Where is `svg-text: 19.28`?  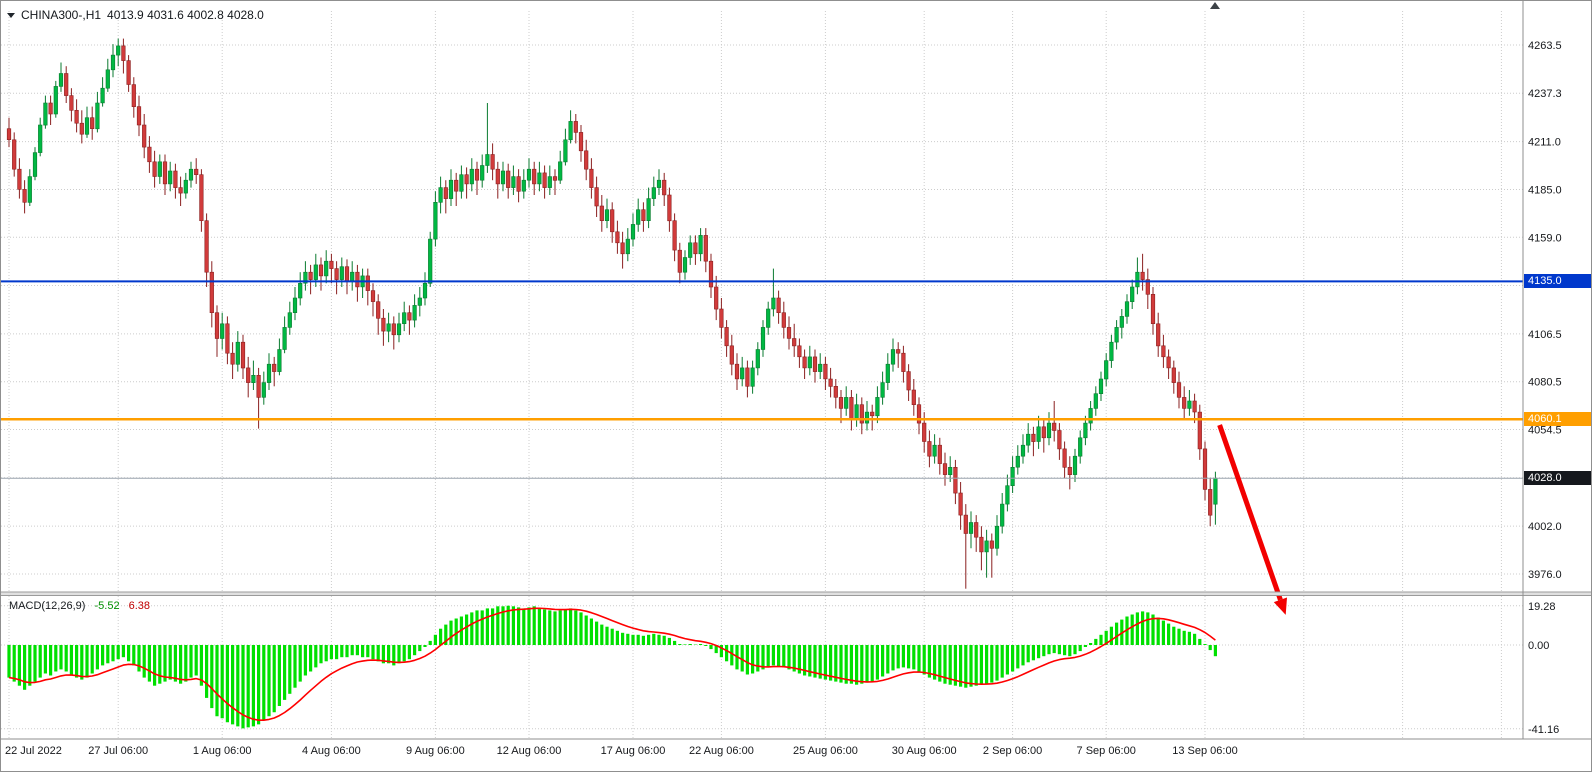 svg-text: 19.28 is located at coordinates (1542, 607).